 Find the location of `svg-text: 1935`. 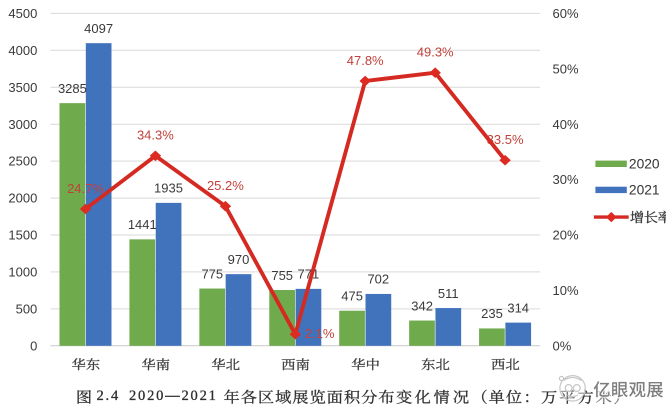

svg-text: 1935 is located at coordinates (168, 188).